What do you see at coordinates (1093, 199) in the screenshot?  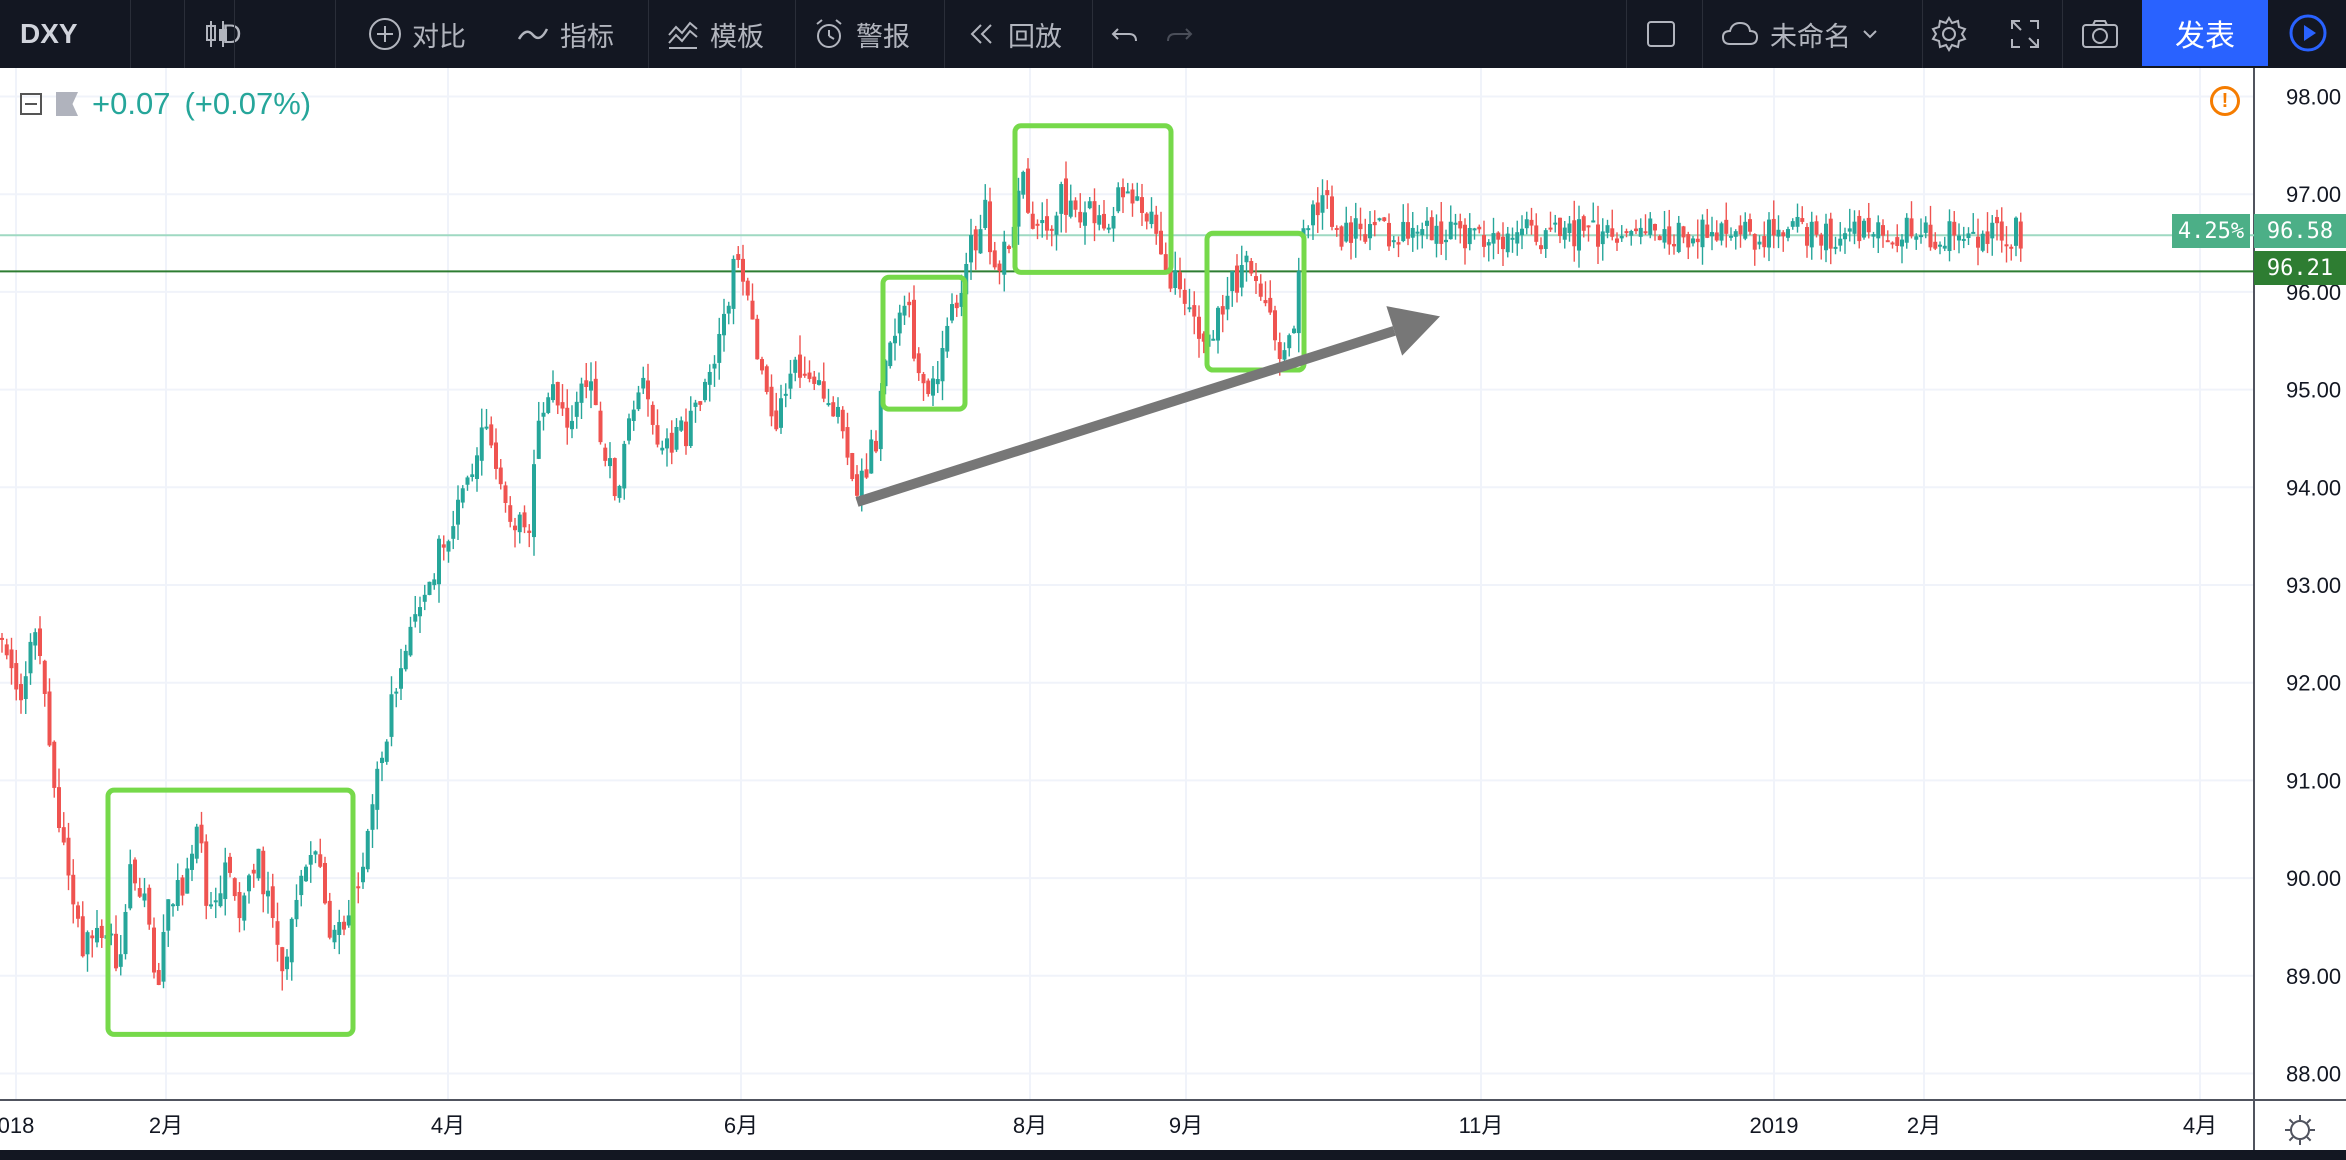 I see `consolidation-box-nov-dec` at bounding box center [1093, 199].